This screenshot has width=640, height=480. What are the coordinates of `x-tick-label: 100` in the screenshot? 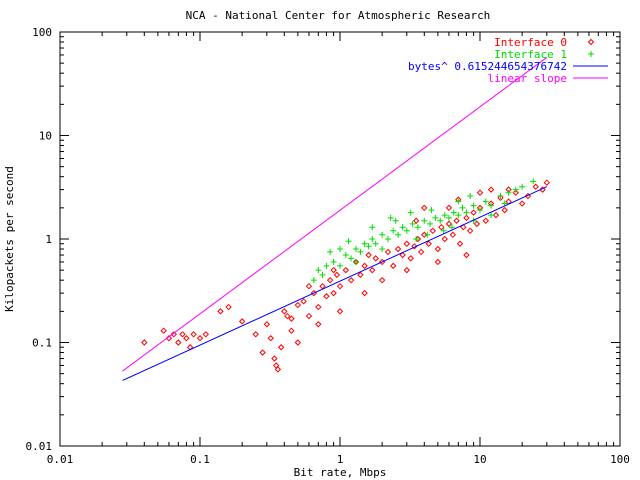 It's located at (620, 459).